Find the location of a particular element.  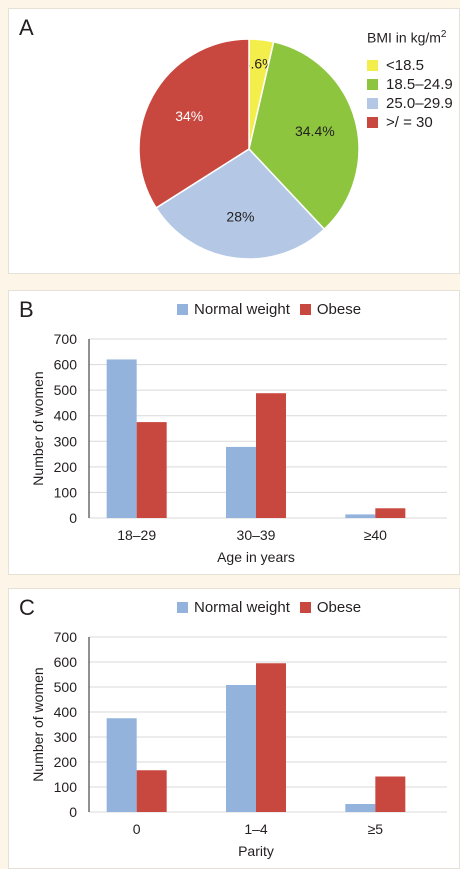

legend-label: 18.5–24.9 is located at coordinates (419, 84).